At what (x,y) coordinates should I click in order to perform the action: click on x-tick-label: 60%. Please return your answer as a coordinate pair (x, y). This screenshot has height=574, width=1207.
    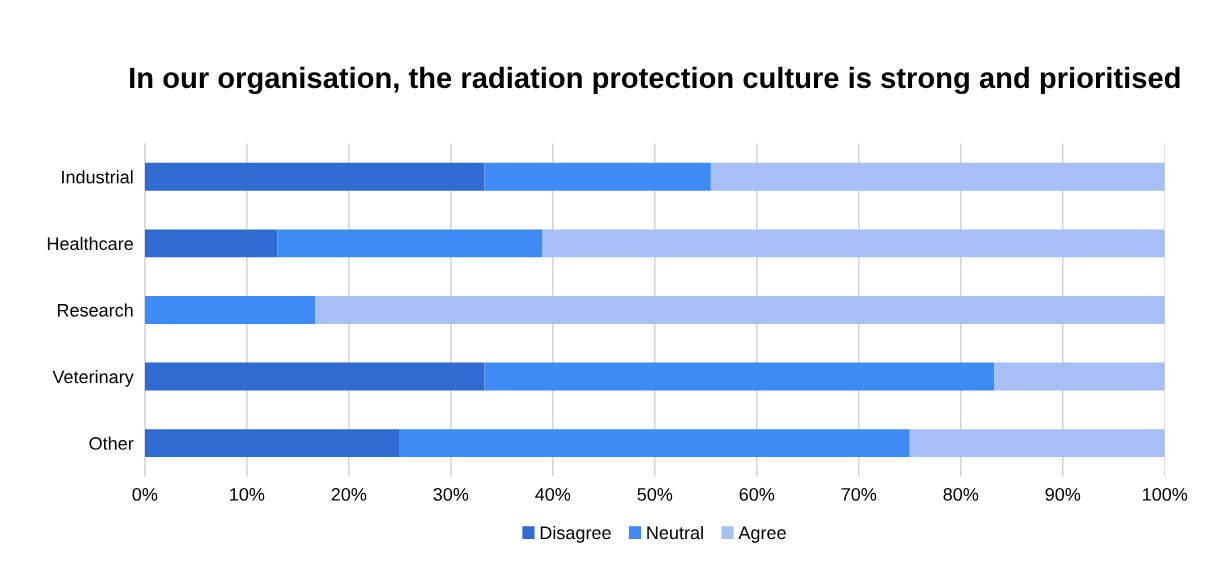
    Looking at the image, I should click on (757, 494).